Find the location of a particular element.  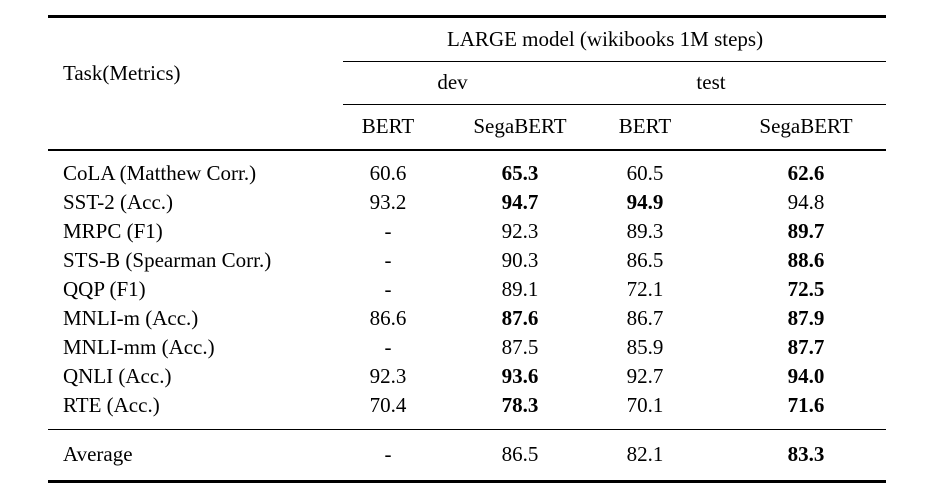

corner-label: Task(Metrics) is located at coordinates (195, 83).